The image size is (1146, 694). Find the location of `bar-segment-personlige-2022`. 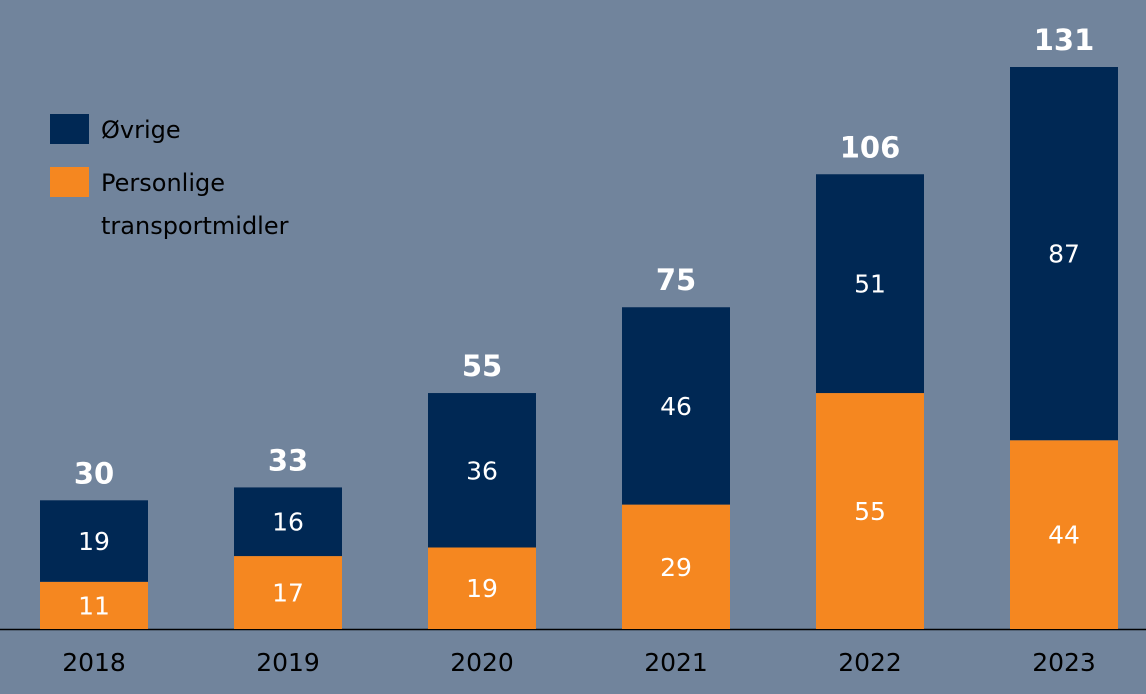

bar-segment-personlige-2022 is located at coordinates (870, 511).